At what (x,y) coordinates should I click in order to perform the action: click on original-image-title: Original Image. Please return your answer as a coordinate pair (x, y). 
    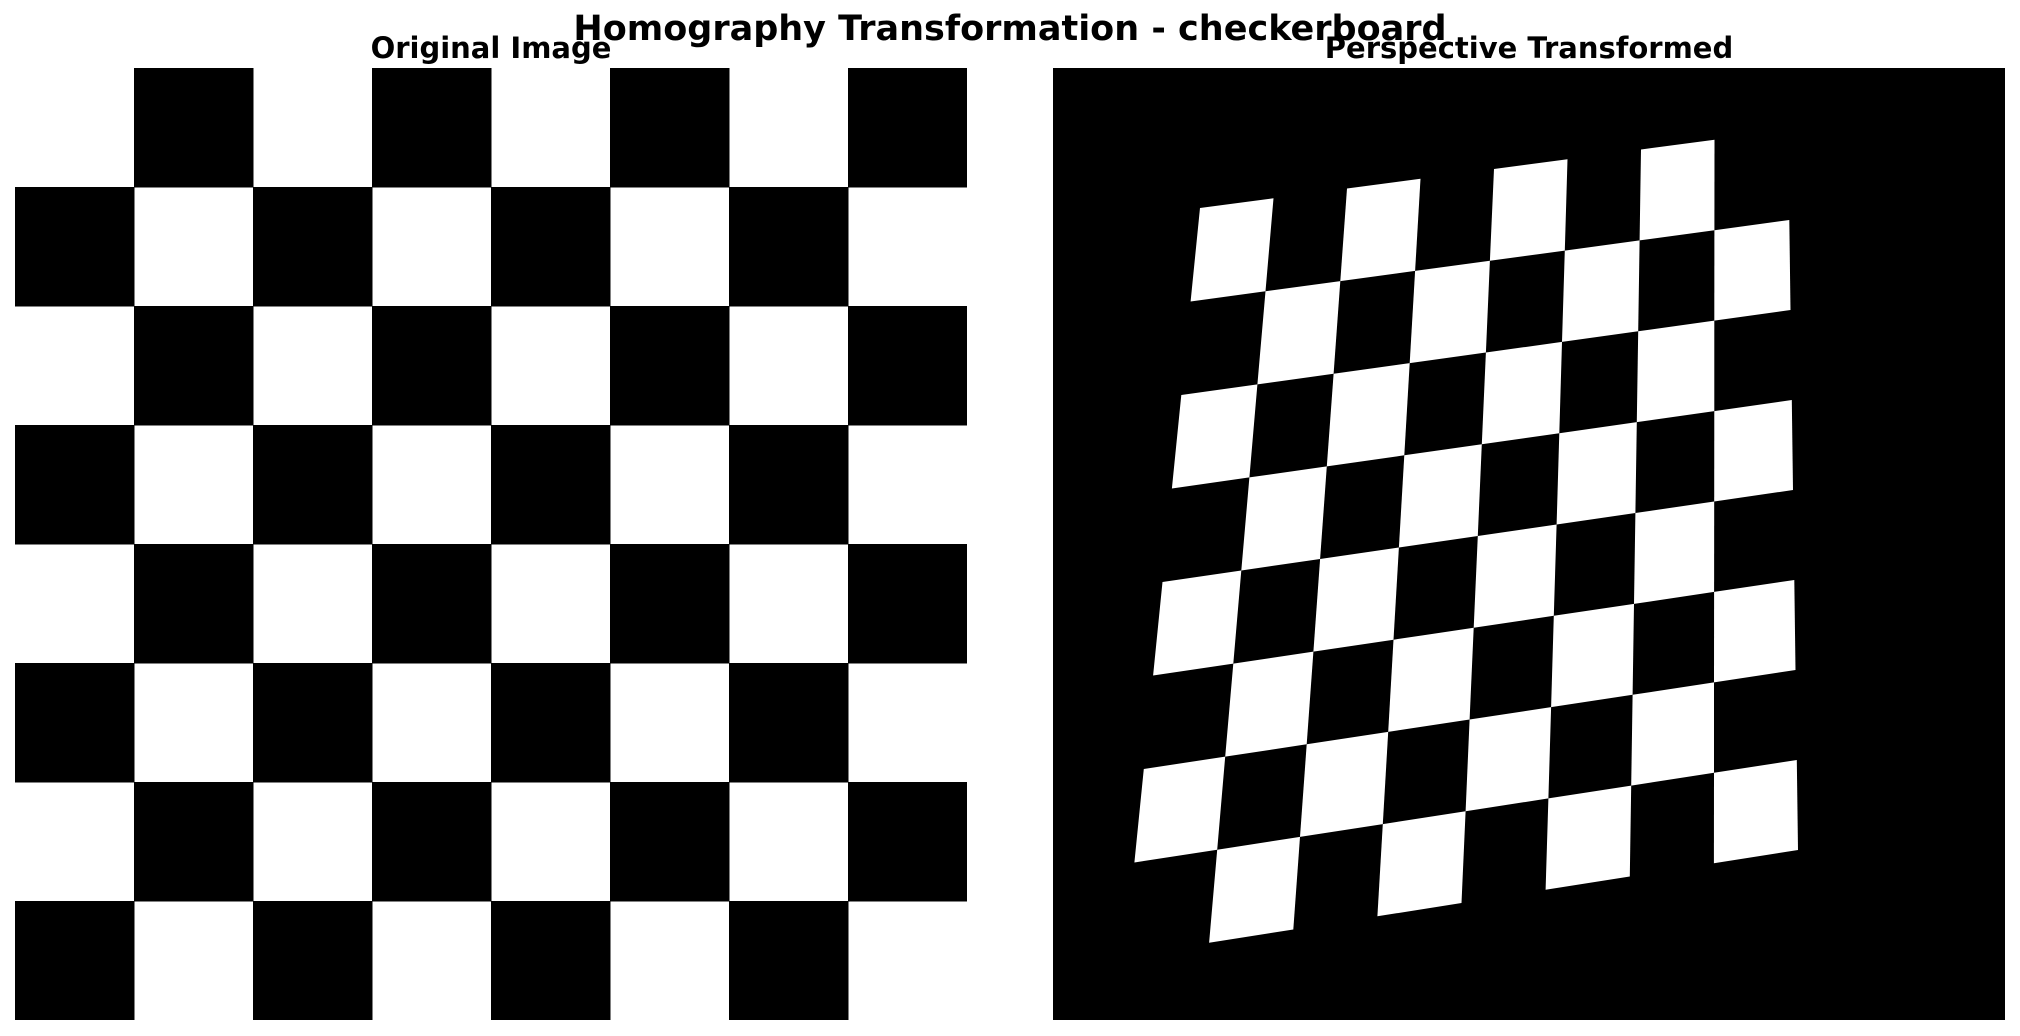
    Looking at the image, I should click on (491, 48).